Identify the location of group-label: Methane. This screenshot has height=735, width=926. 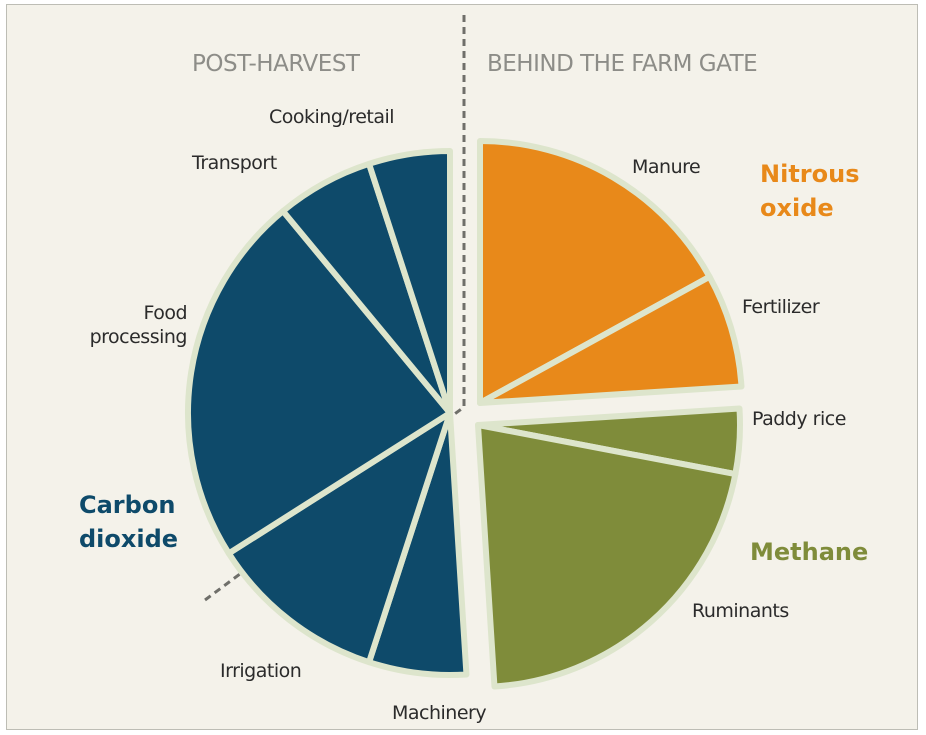
(809, 552).